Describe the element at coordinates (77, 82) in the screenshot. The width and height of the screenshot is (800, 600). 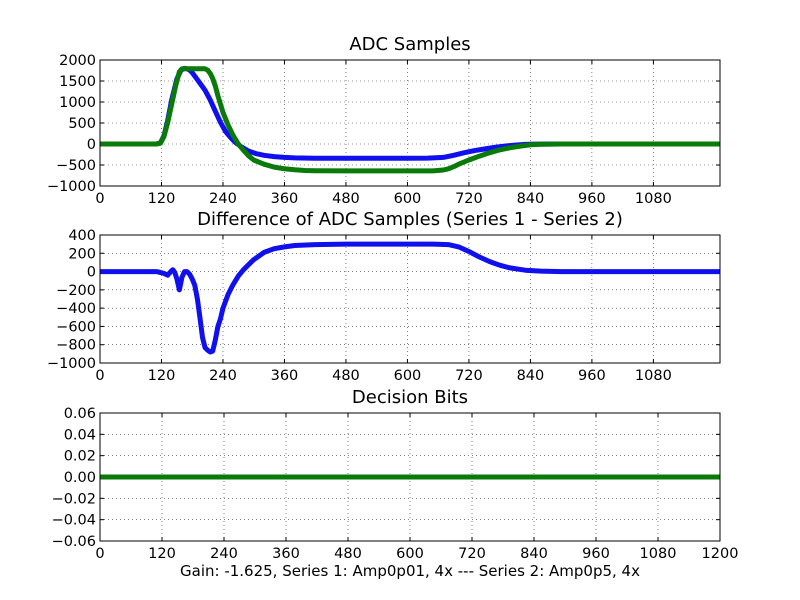
I see `y-tick-label: 1500` at that location.